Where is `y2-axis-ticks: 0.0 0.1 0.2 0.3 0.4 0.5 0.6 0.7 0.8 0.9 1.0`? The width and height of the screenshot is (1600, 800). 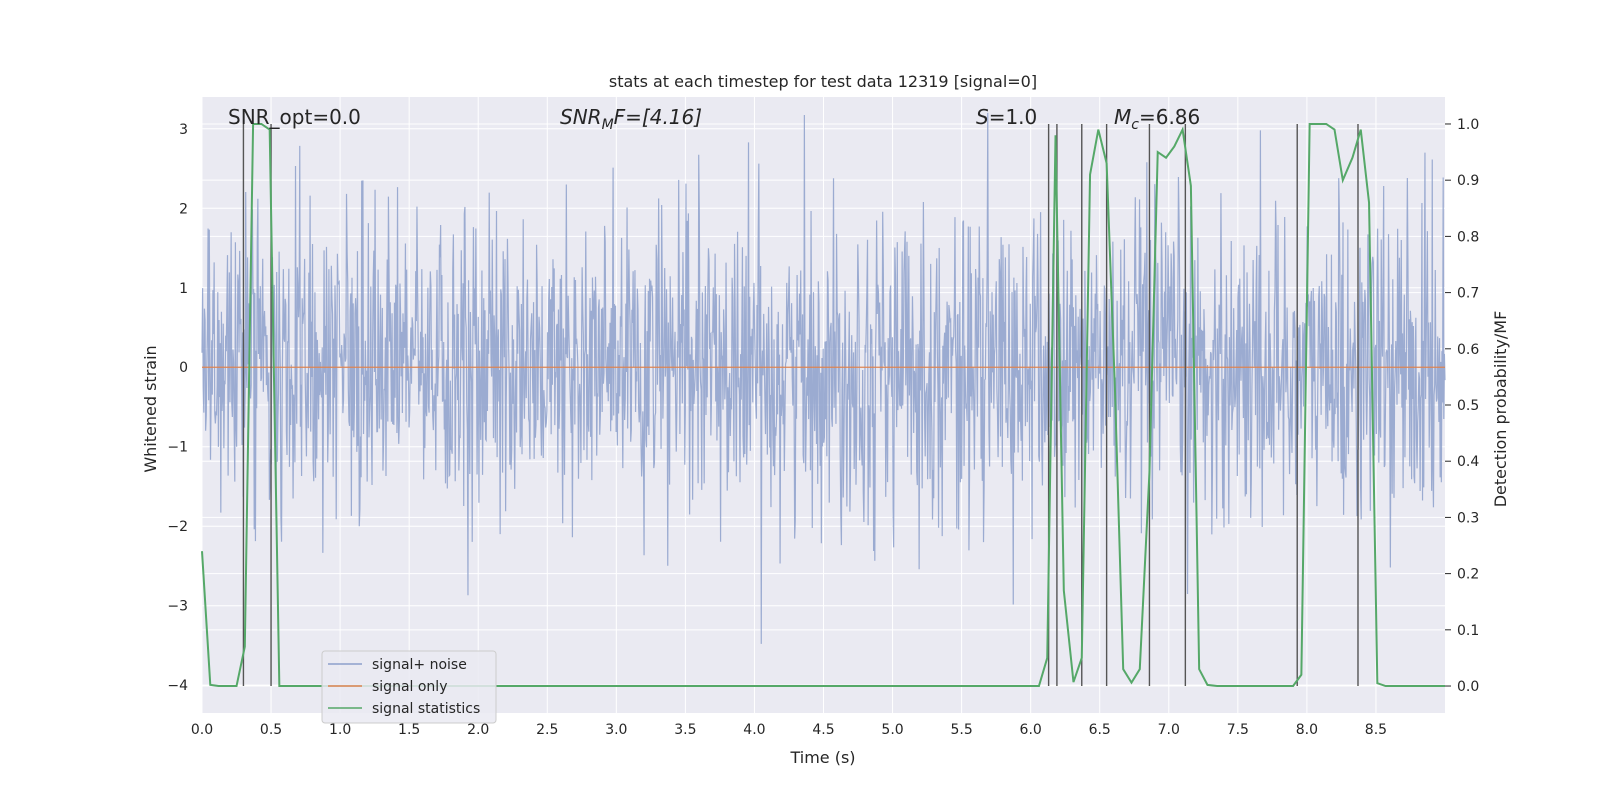 y2-axis-ticks: 0.0 0.1 0.2 0.3 0.4 0.5 0.6 0.7 0.8 0.9 1.0 is located at coordinates (1462, 406).